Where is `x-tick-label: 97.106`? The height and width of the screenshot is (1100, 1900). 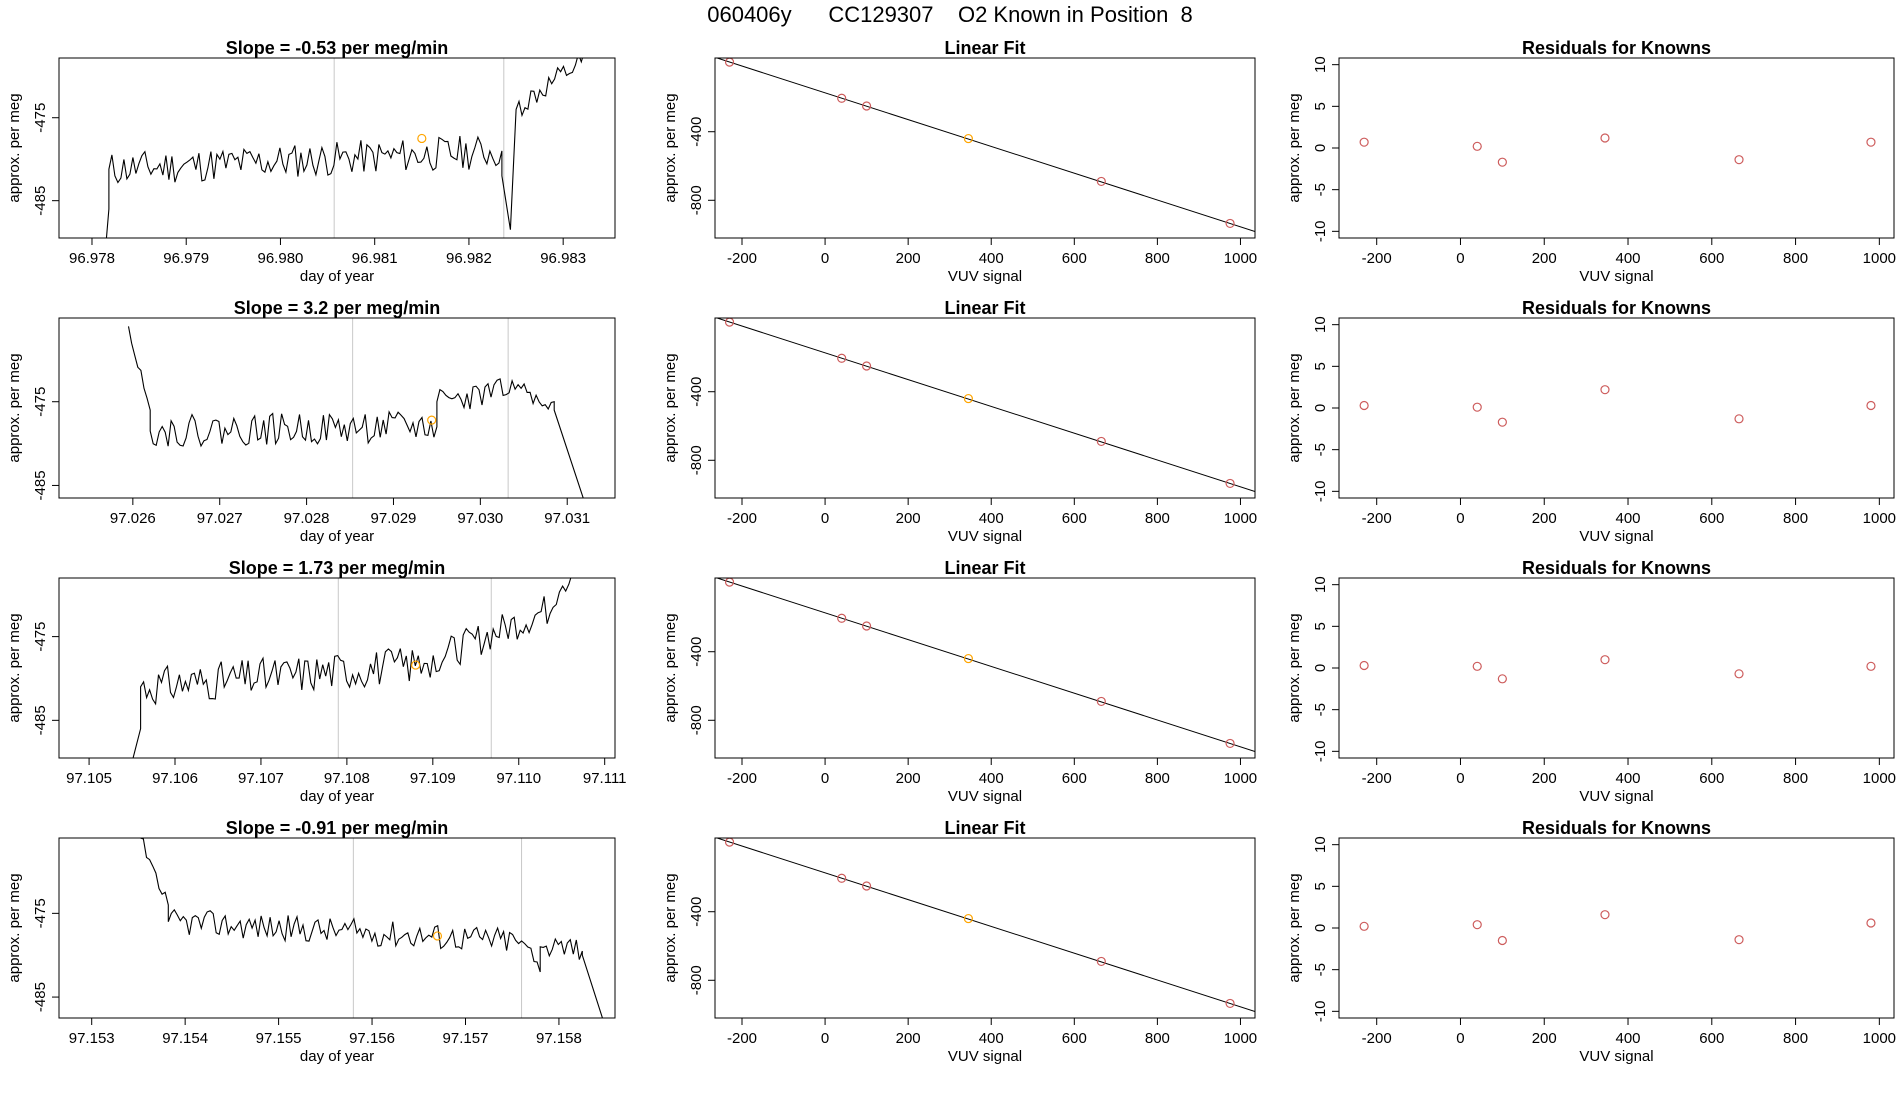 x-tick-label: 97.106 is located at coordinates (175, 778).